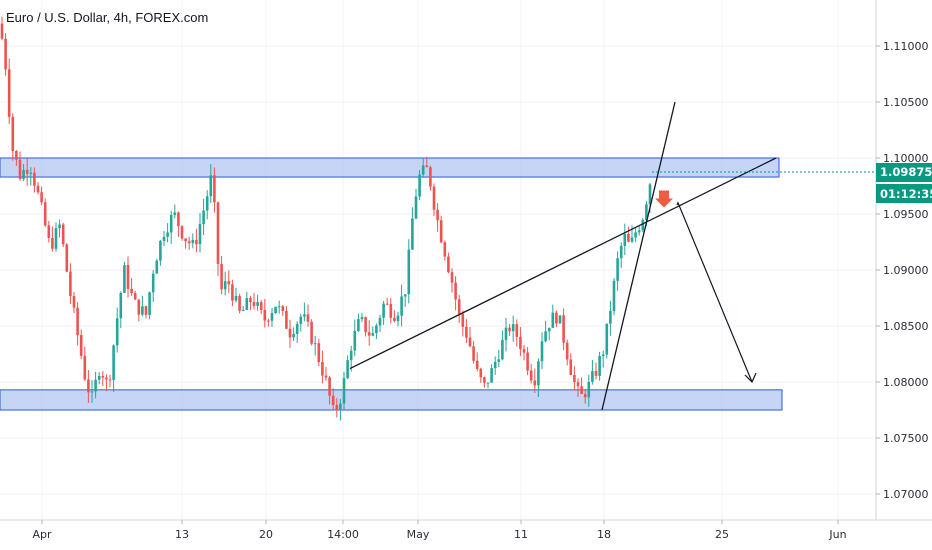 Image resolution: width=932 pixels, height=550 pixels. I want to click on y-tick-label: 1.09000, so click(906, 270).